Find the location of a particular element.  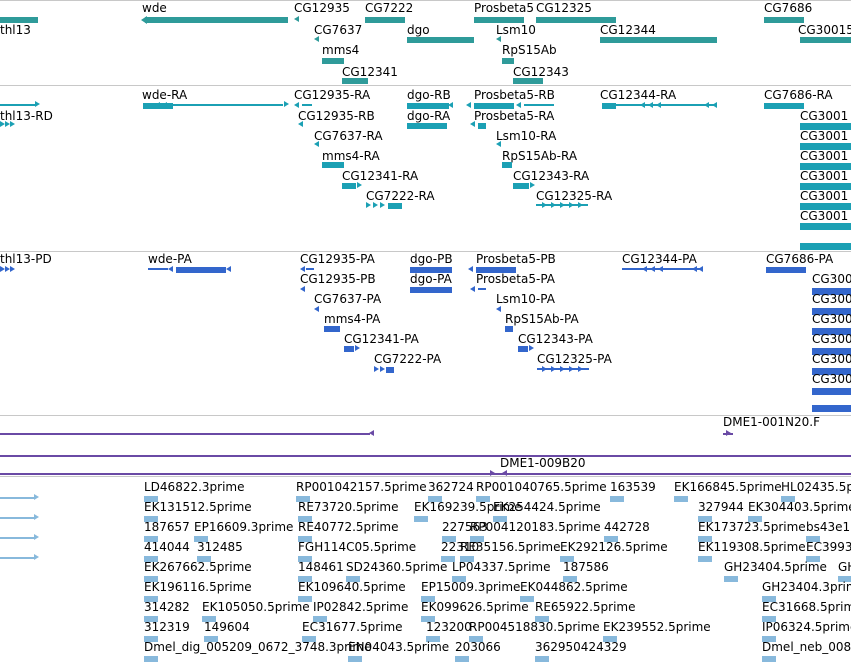

feature-label: mms4-RA is located at coordinates (351, 156).